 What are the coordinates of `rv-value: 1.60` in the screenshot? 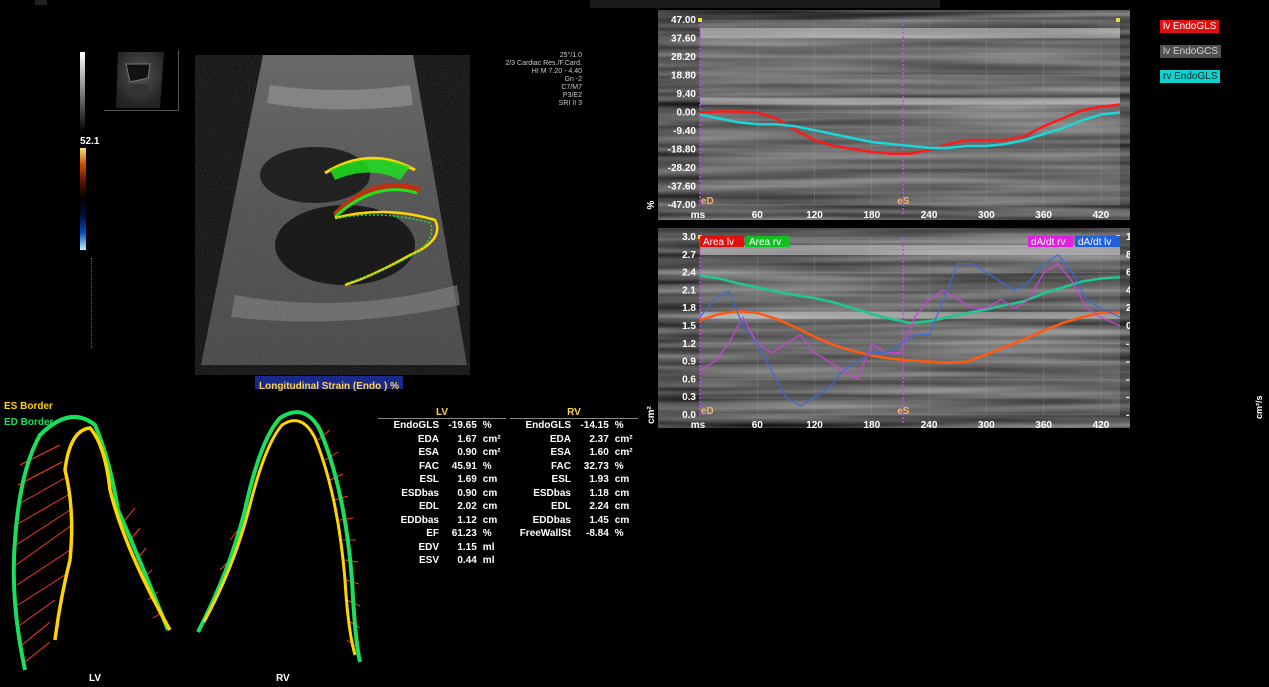 It's located at (599, 453).